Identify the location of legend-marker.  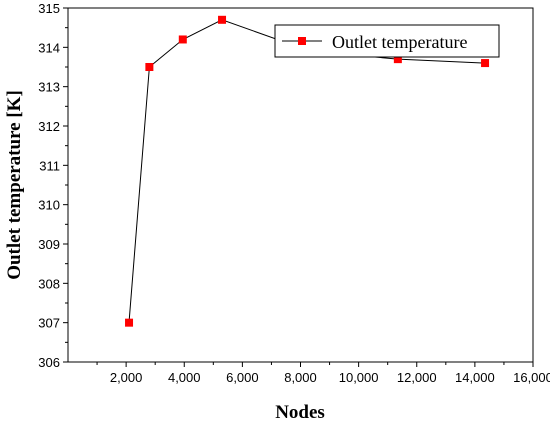
(302, 41).